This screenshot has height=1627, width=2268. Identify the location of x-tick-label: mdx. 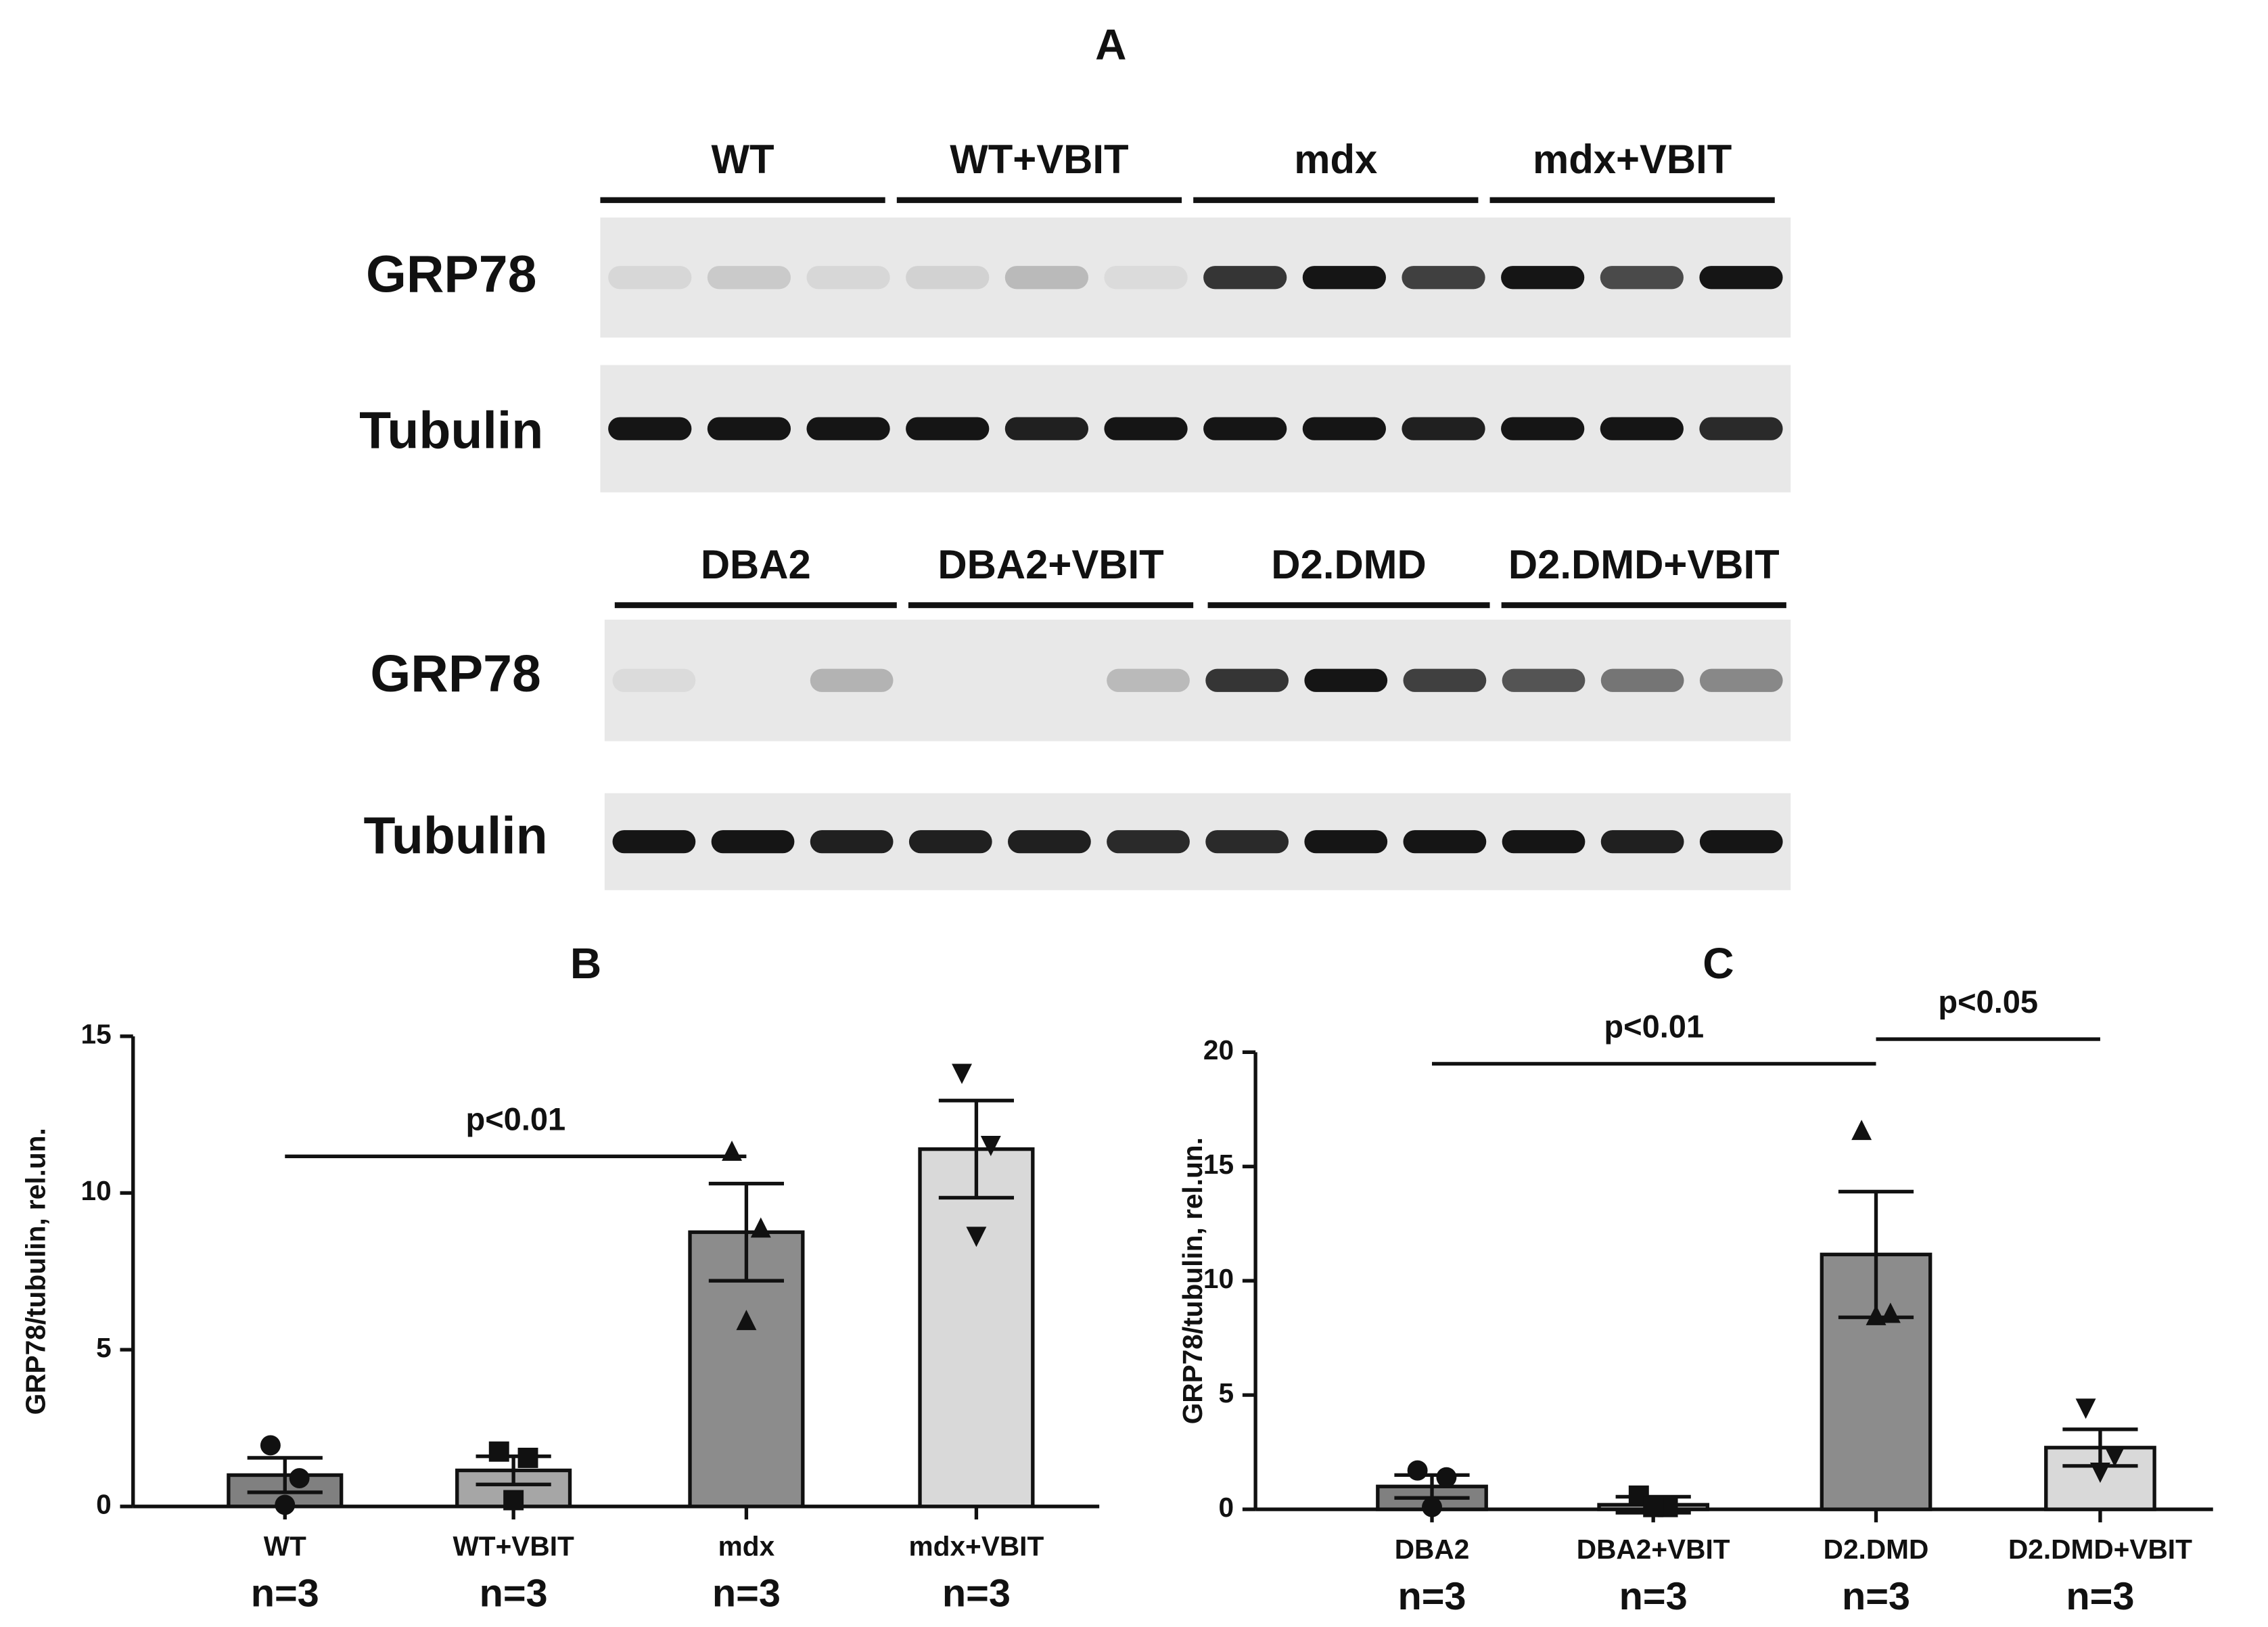
(746, 1546).